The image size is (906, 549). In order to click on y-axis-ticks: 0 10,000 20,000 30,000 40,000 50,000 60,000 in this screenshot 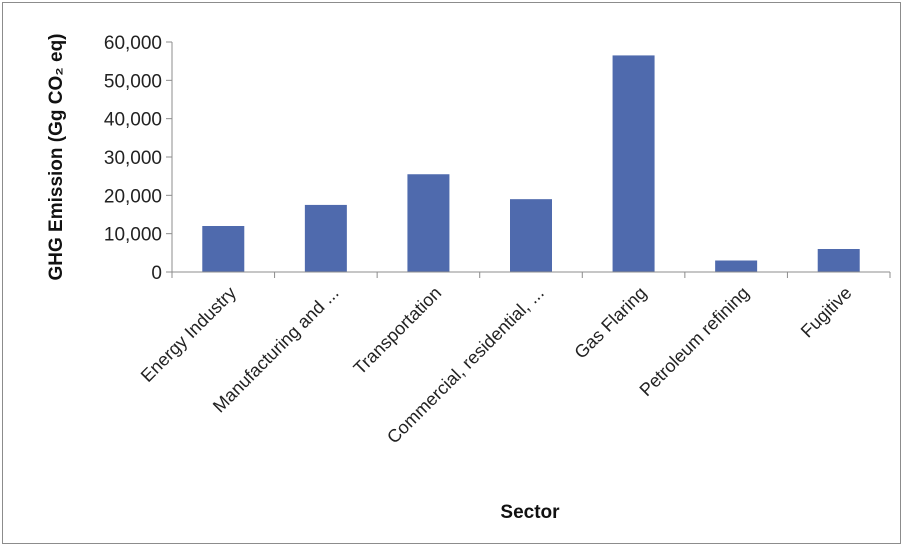, I will do `click(138, 158)`.